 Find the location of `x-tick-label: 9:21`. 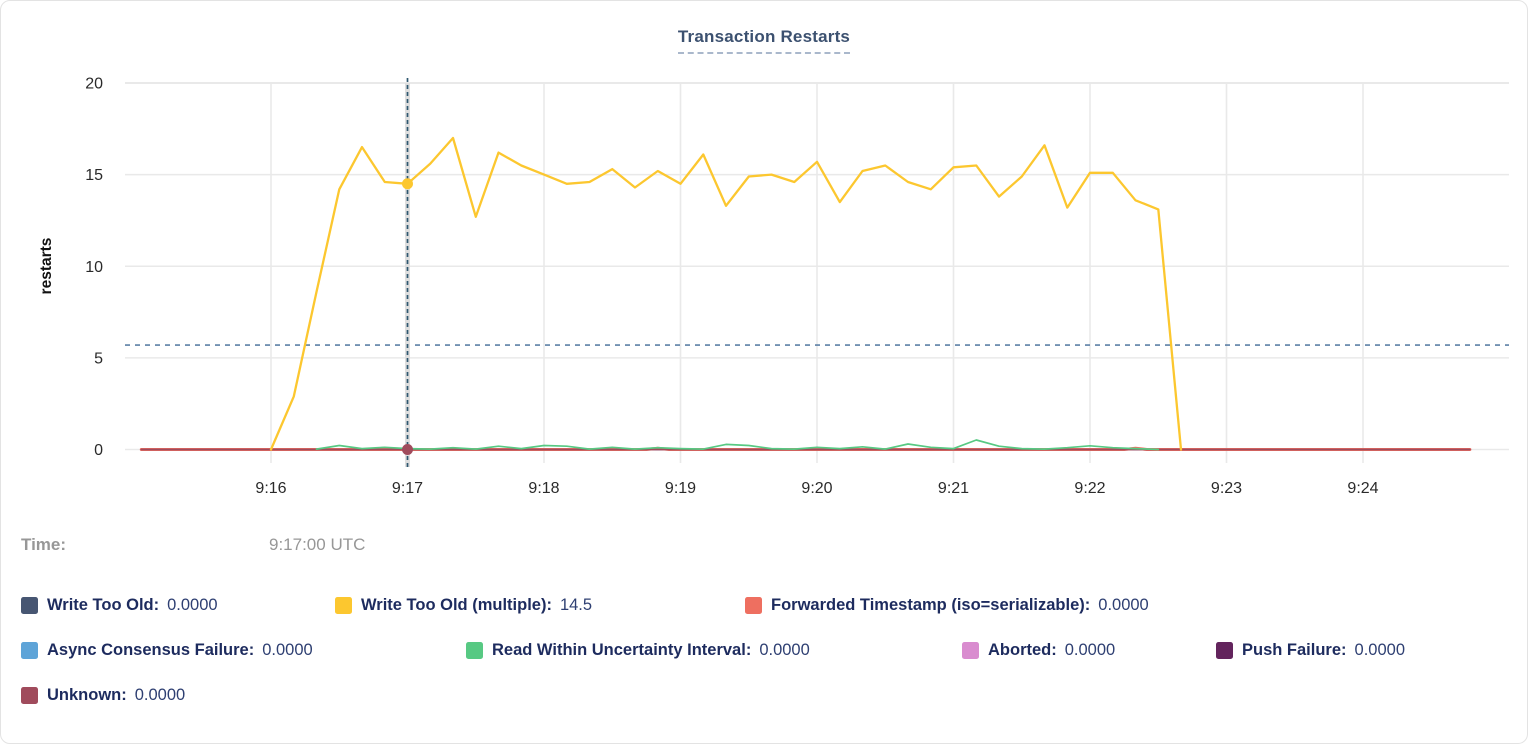

x-tick-label: 9:21 is located at coordinates (953, 488).